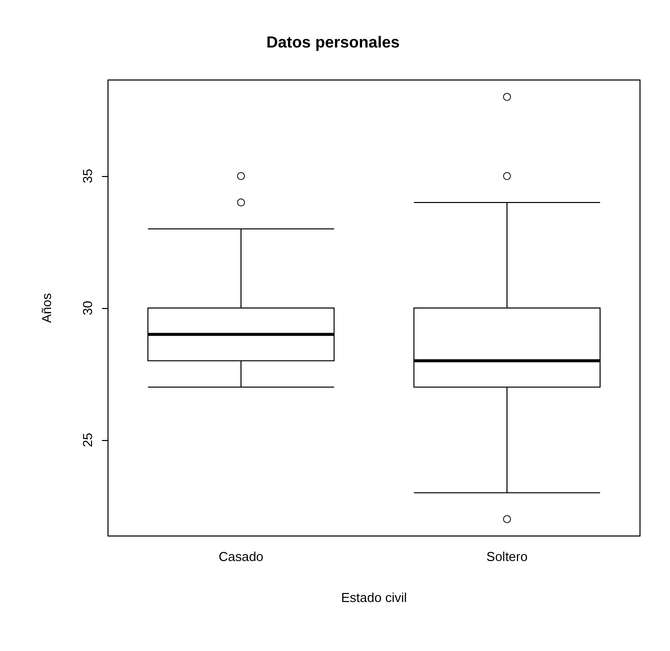 The width and height of the screenshot is (670, 651). What do you see at coordinates (241, 556) in the screenshot?
I see `x-tick-label: Casado` at bounding box center [241, 556].